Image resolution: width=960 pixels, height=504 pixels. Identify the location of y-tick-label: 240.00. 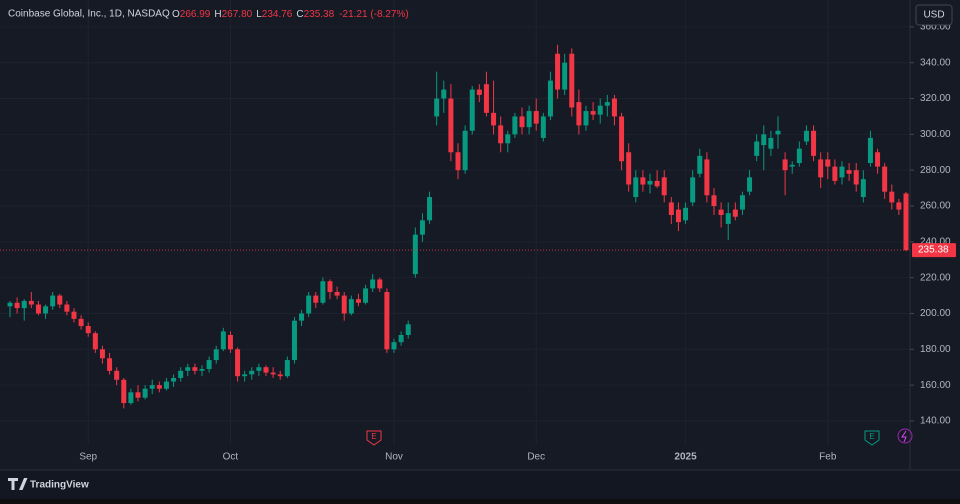
(935, 241).